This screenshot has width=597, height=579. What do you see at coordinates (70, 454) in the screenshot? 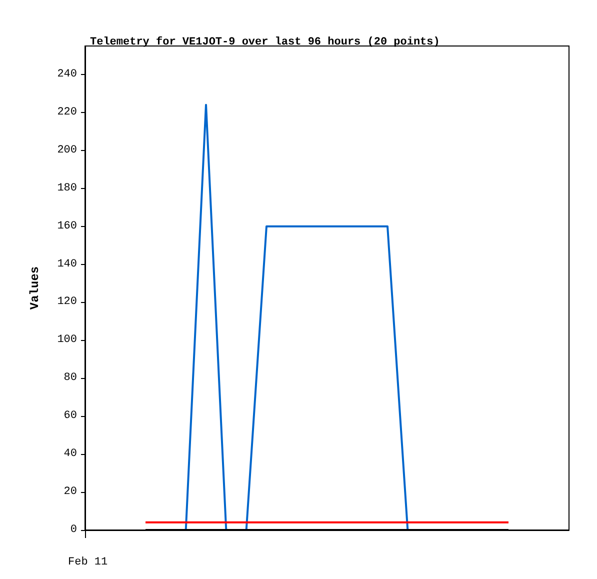
I see `y-tick-label: 40` at bounding box center [70, 454].